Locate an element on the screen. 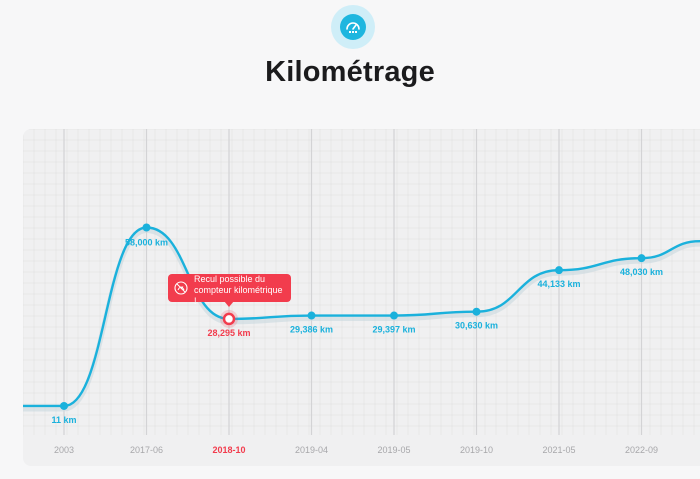 This screenshot has height=479, width=700. x-tick-label: 2018-10 is located at coordinates (228, 450).